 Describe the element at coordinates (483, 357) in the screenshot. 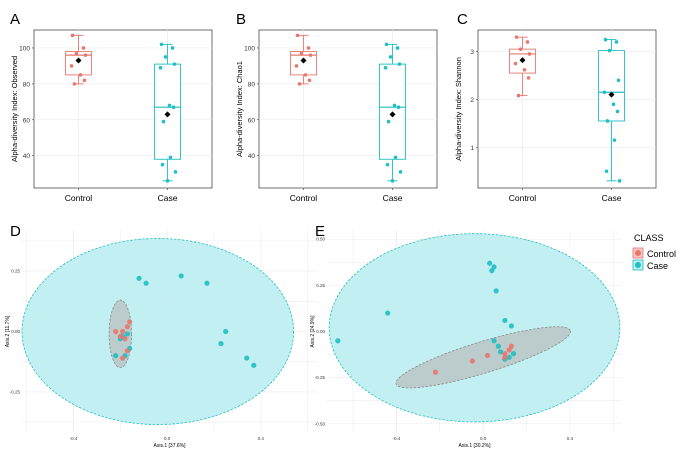

I see `confidence-ellipse-control` at that location.